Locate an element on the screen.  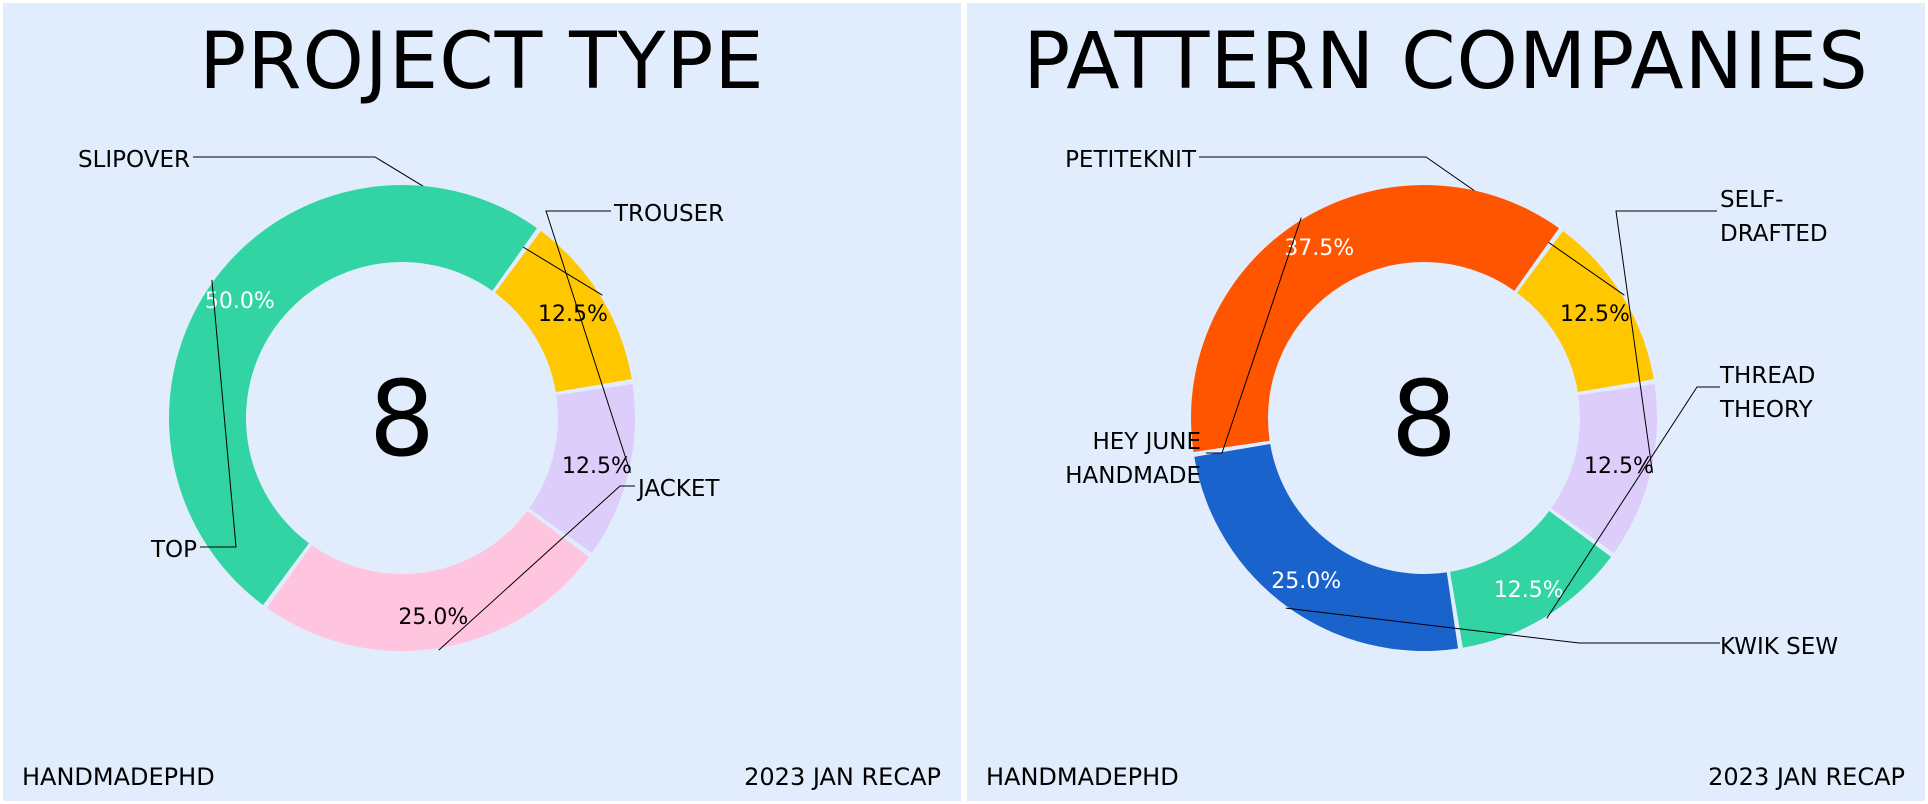
category-label-hey-june-handmade: HEY JUNE HANDMADE is located at coordinates (1133, 459).